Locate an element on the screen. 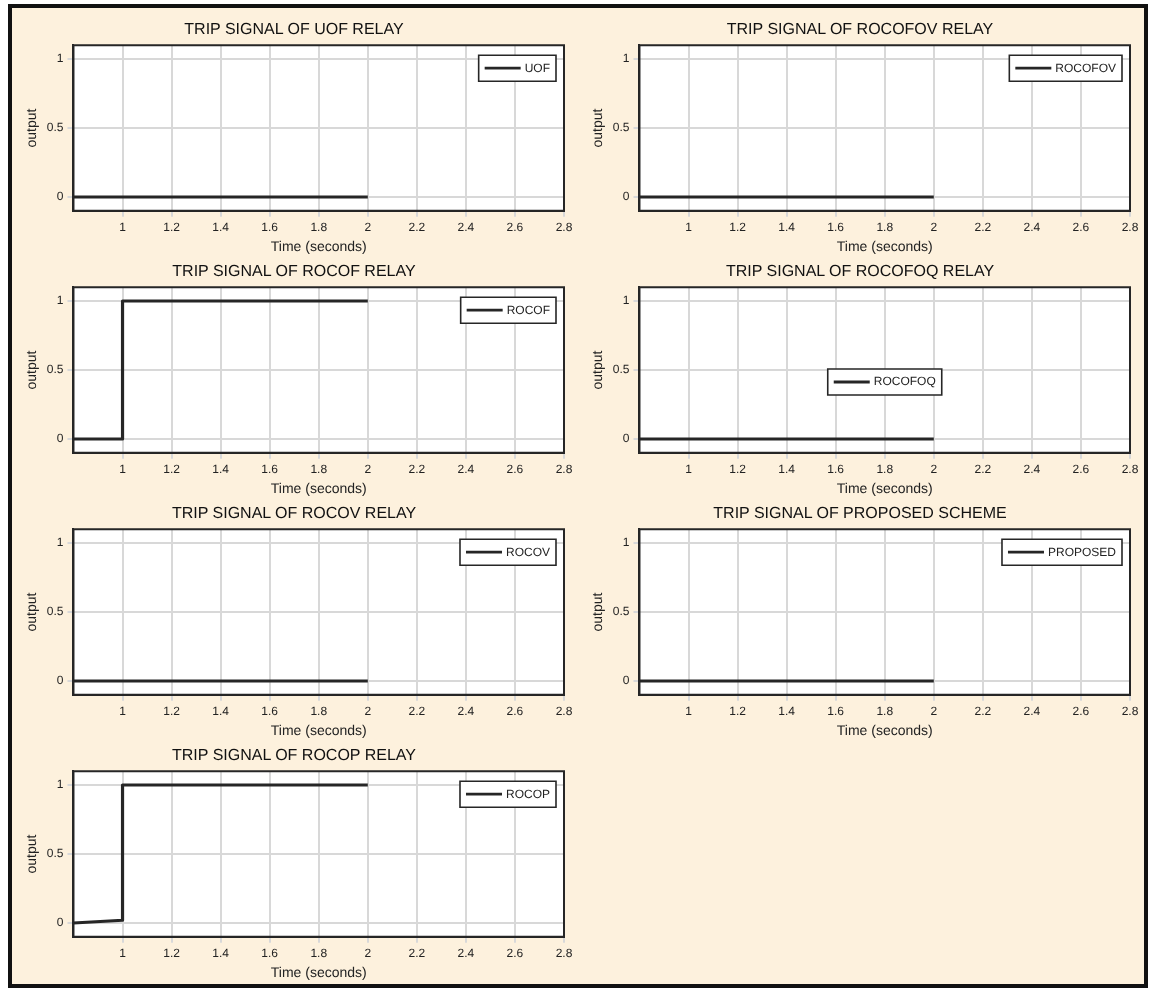 Image resolution: width=1152 pixels, height=990 pixels. chart-title: TRIP SIGNAL OF ROCOFOQ RELAY is located at coordinates (860, 271).